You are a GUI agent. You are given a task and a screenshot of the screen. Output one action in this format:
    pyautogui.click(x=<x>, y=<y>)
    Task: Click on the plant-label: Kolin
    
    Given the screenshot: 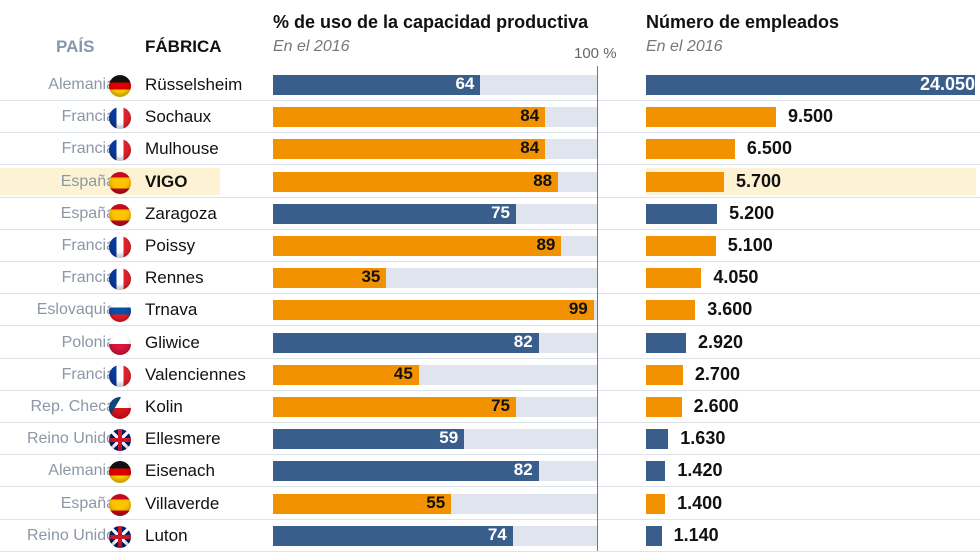 What is the action you would take?
    pyautogui.click(x=164, y=406)
    